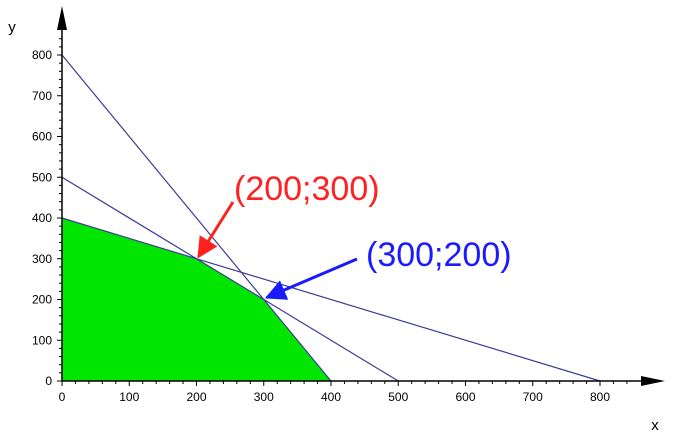  I want to click on x-tick-label: 700, so click(533, 397).